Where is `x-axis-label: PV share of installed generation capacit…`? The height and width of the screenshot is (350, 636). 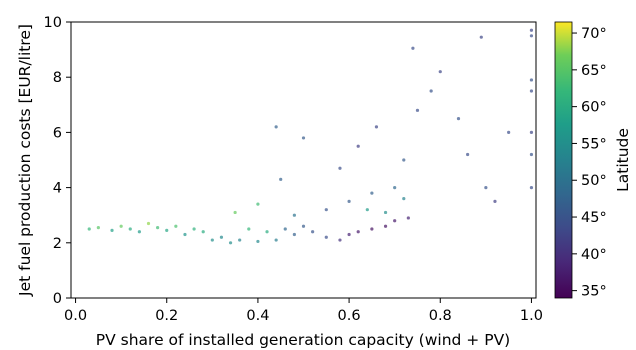
x-axis-label: PV share of installed generation capacit… is located at coordinates (303, 340).